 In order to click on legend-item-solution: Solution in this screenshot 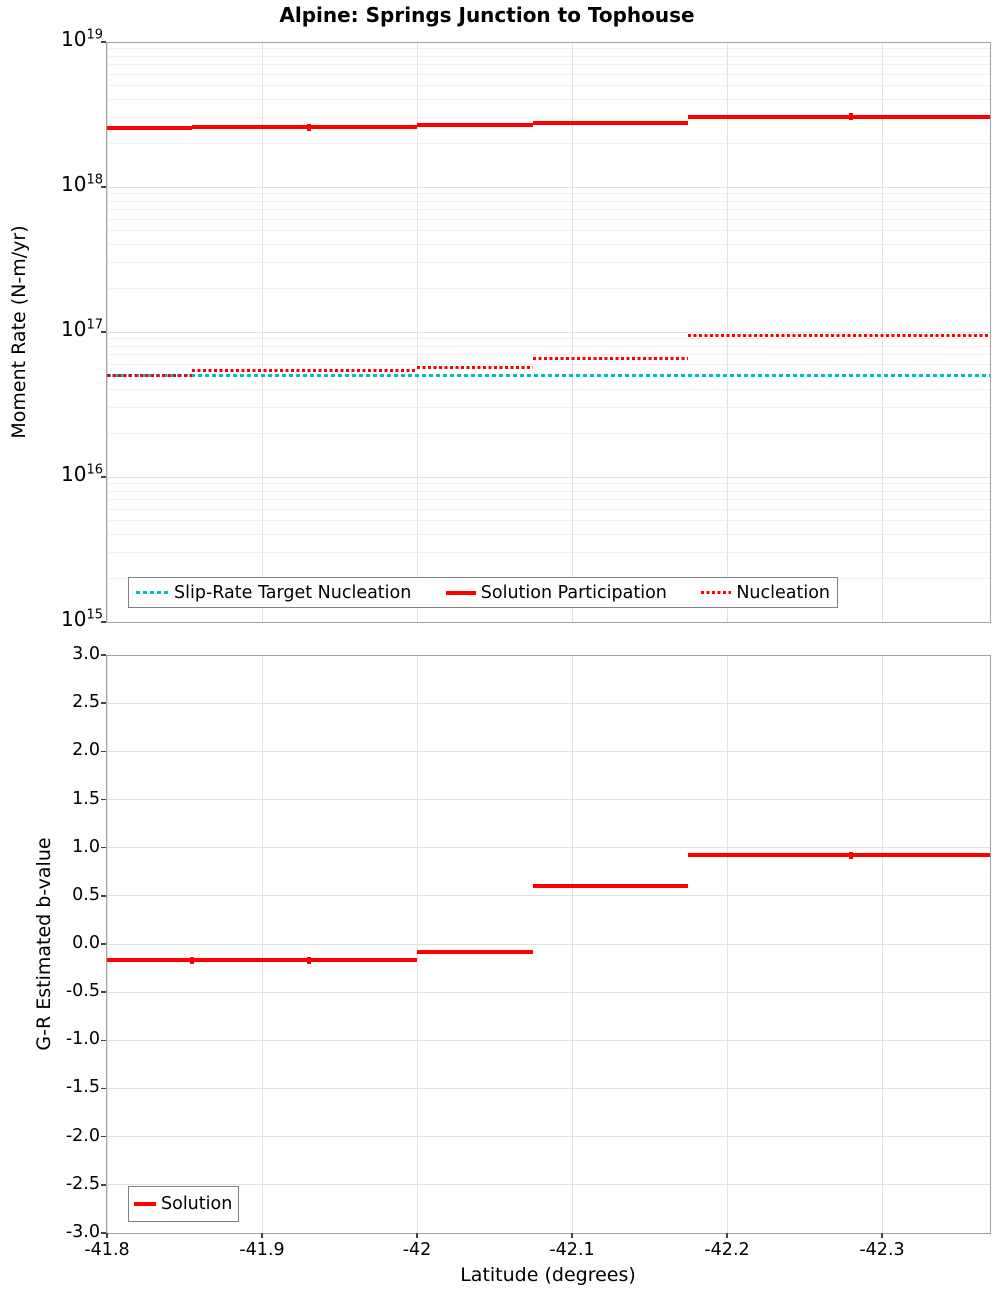, I will do `click(183, 1204)`.